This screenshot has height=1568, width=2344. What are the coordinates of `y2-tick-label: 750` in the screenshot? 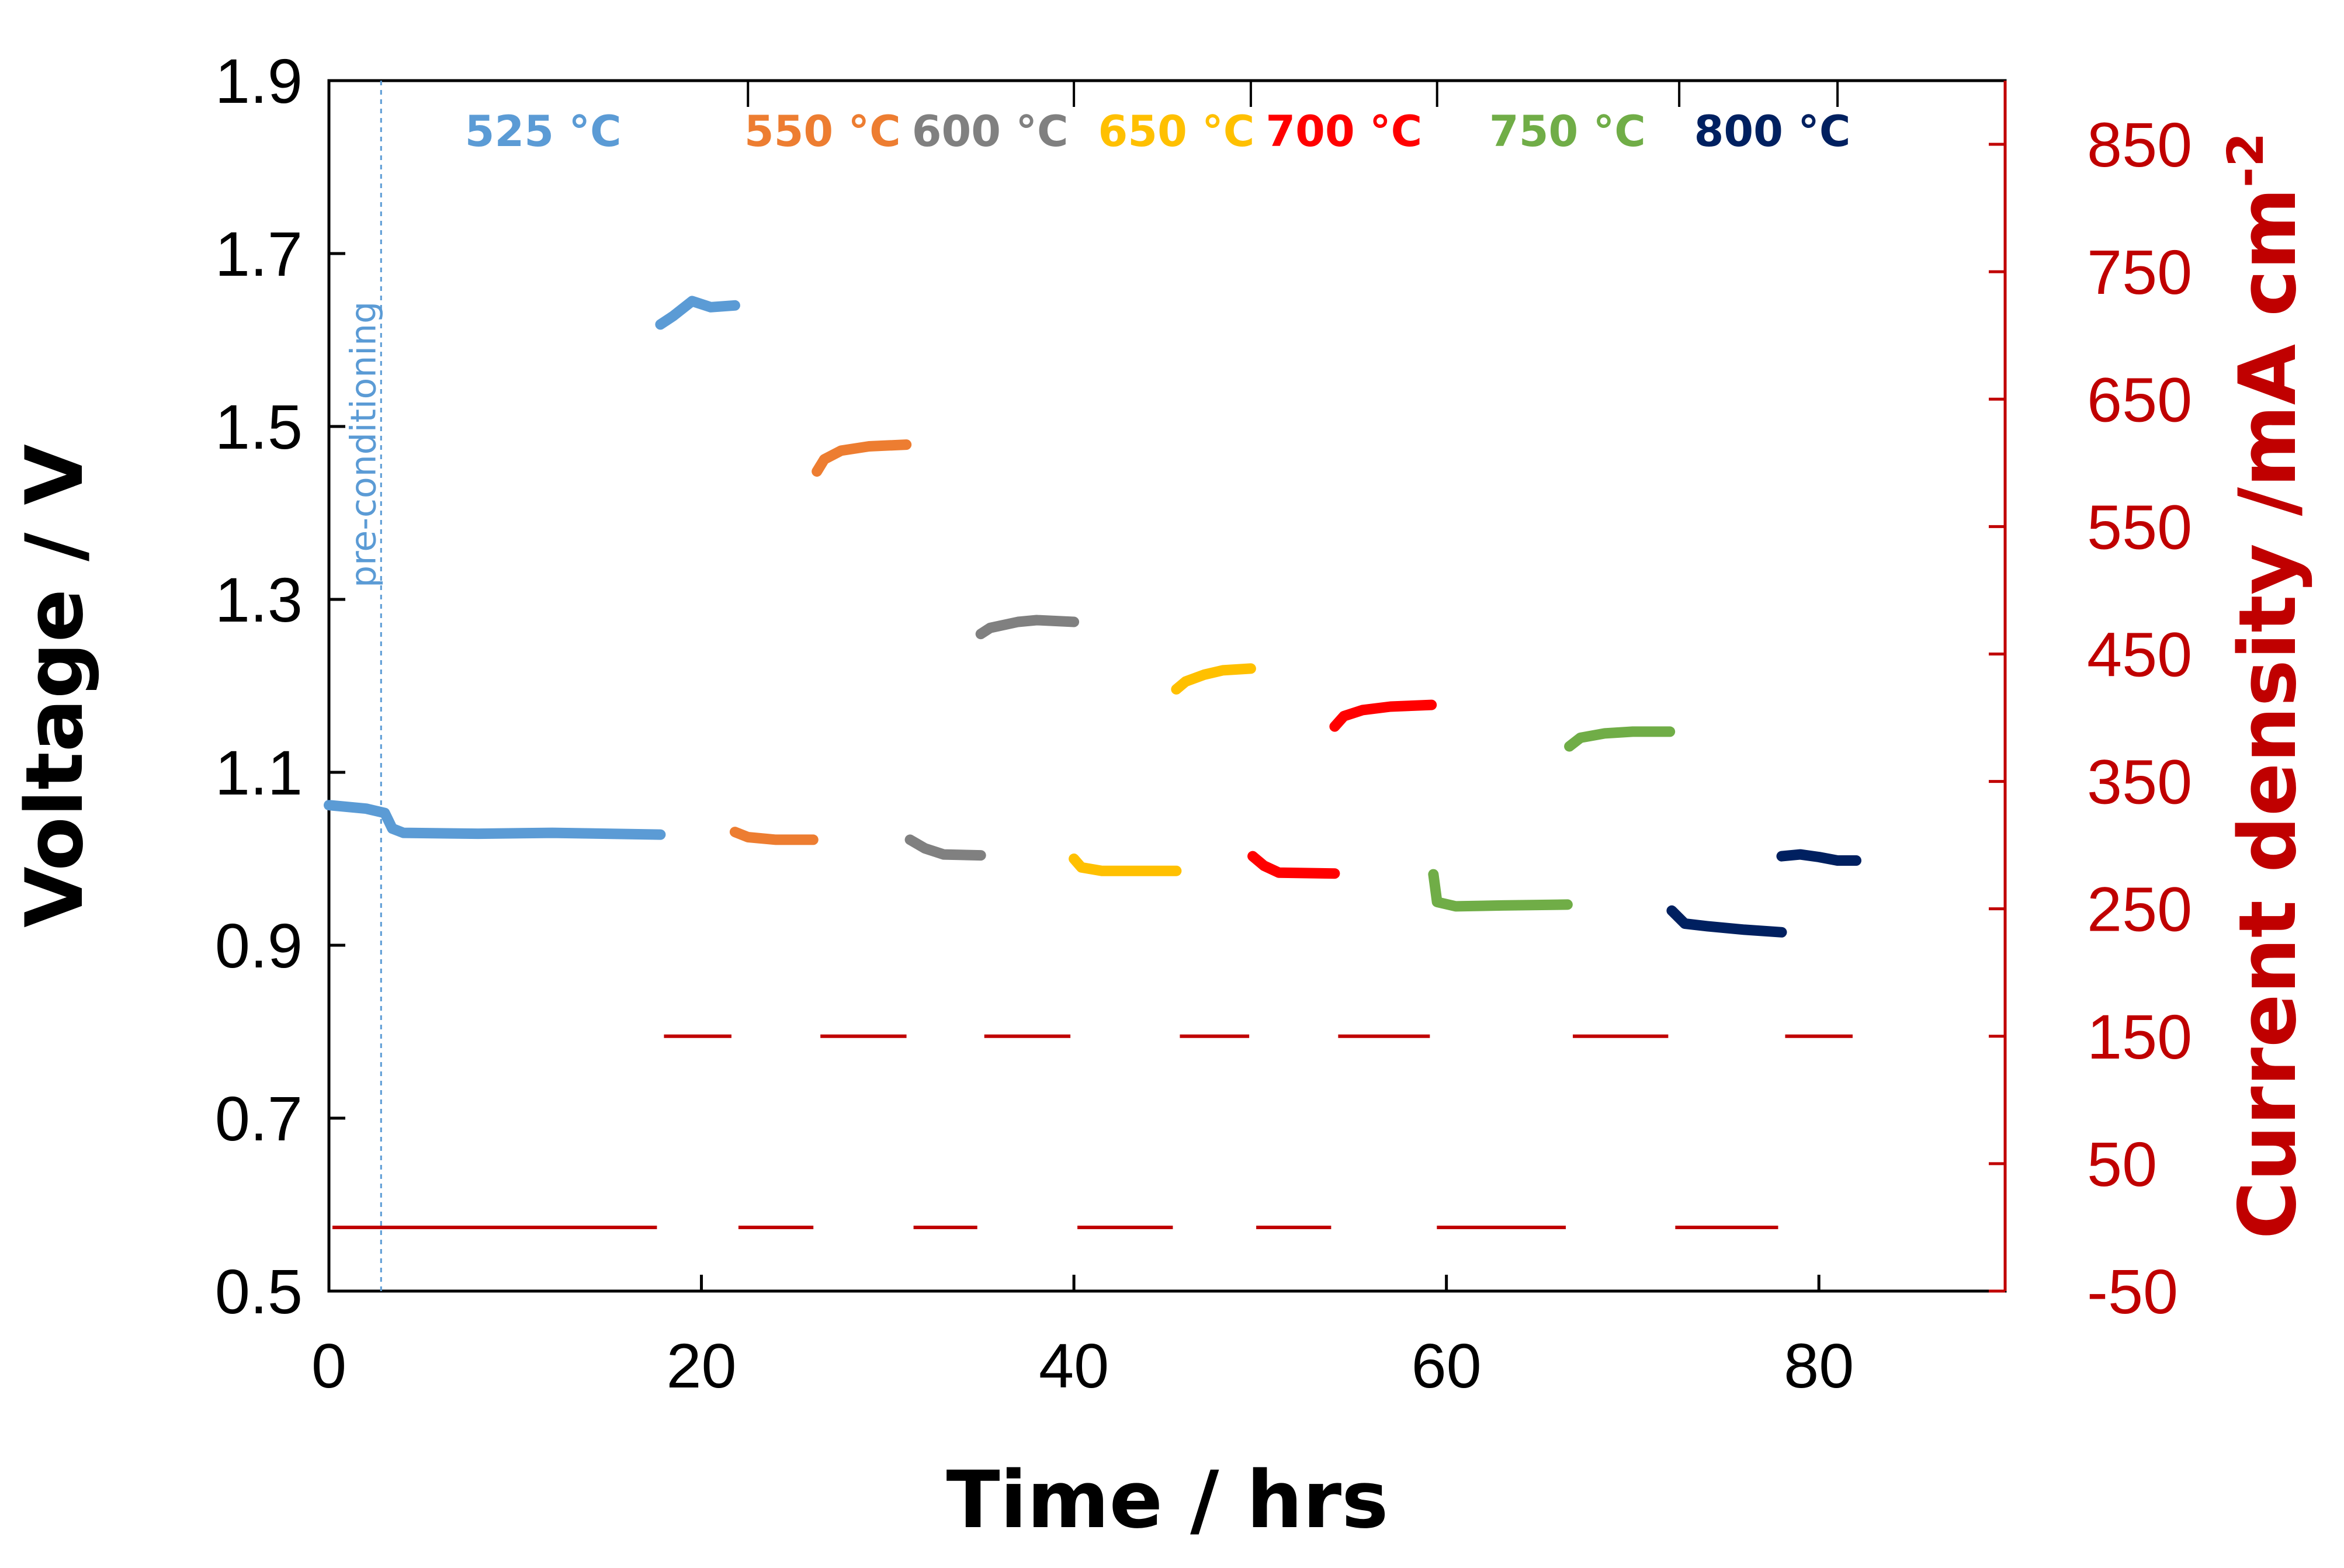 It's located at (2139, 272).